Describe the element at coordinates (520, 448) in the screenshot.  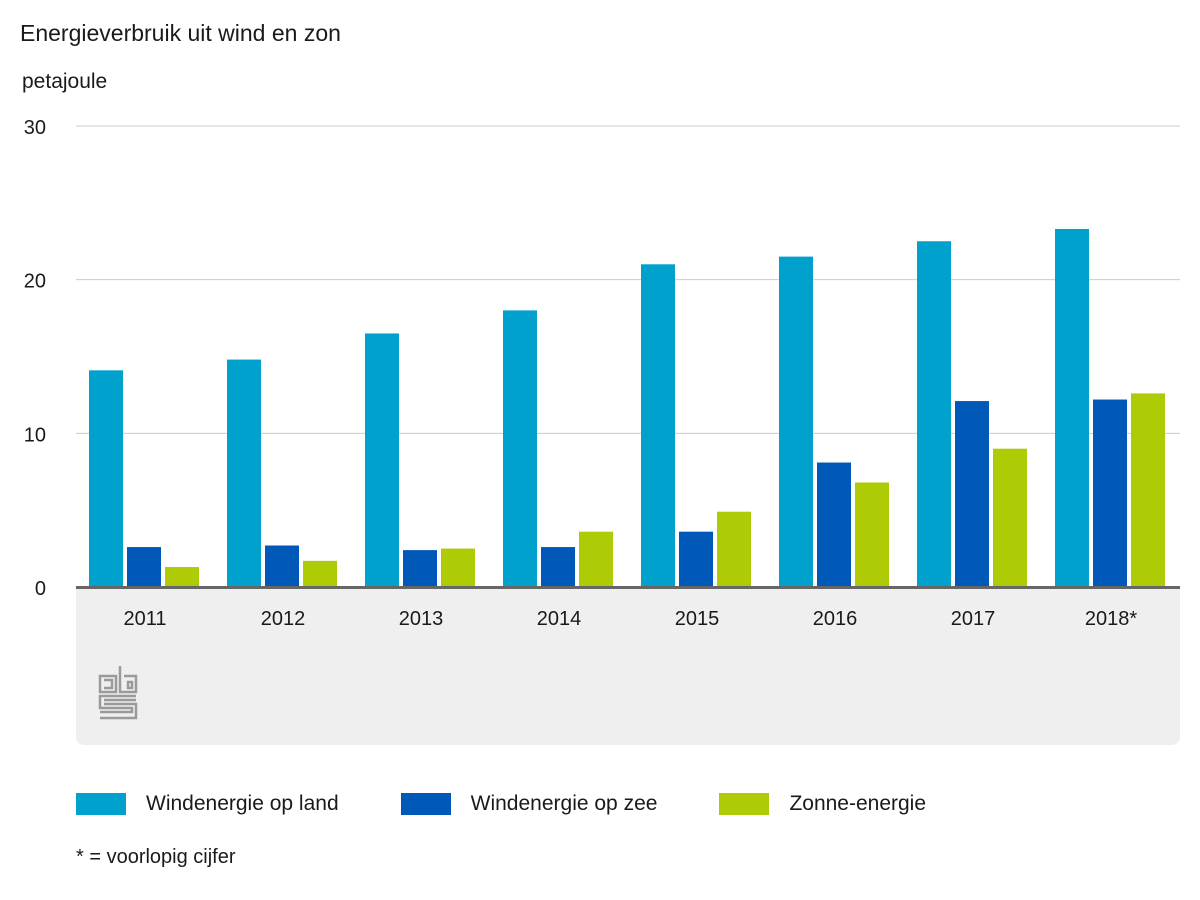
I see `bar-windenergie-op-land-2014` at that location.